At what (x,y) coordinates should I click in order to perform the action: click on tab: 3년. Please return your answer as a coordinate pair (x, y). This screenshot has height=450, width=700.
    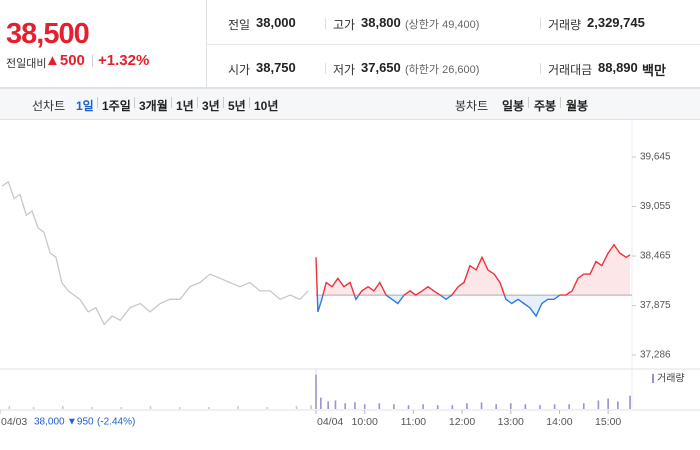
    Looking at the image, I should click on (211, 106).